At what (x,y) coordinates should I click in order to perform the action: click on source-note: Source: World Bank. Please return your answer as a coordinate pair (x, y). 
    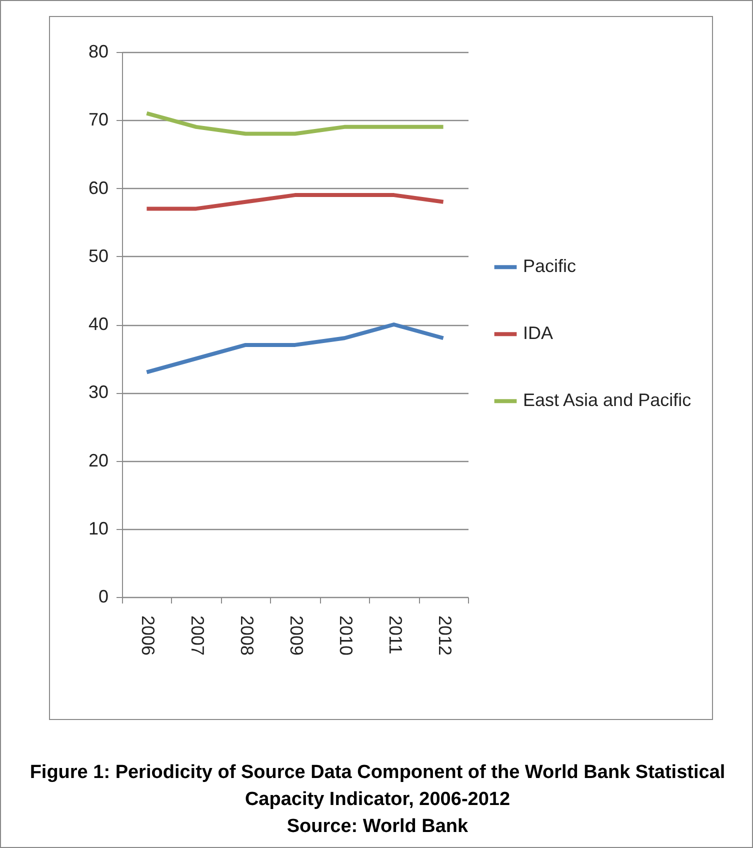
    Looking at the image, I should click on (378, 827).